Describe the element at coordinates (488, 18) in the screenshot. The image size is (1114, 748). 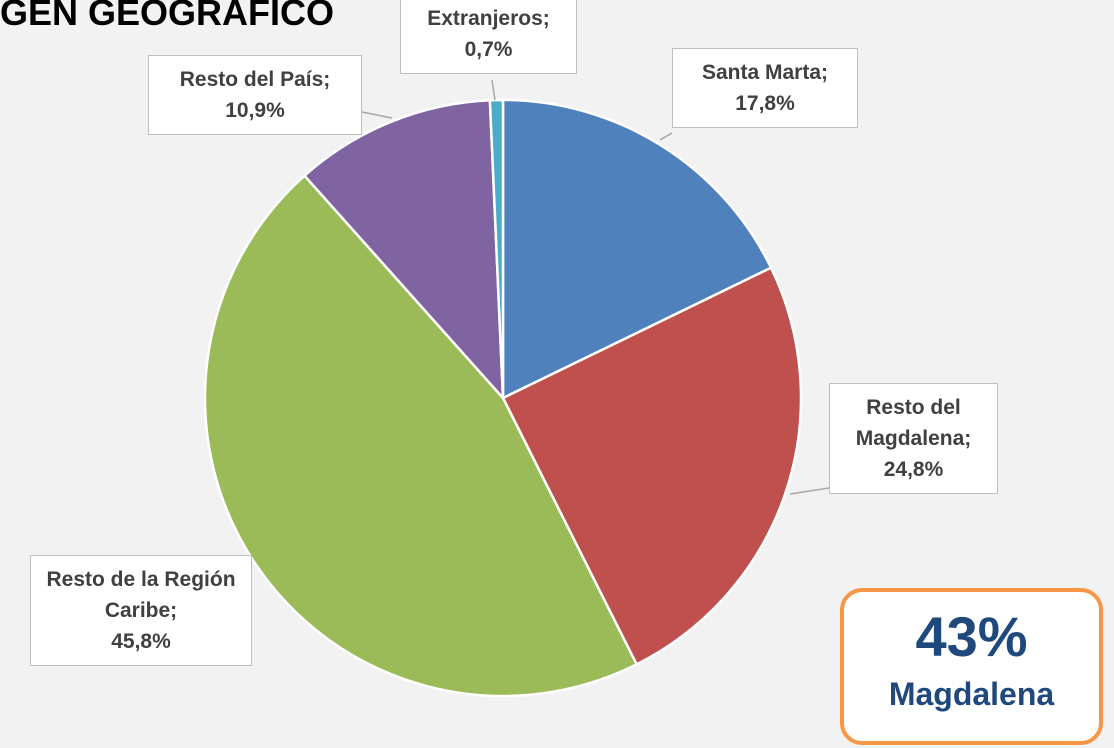
I see `label-category: Extranjeros;` at that location.